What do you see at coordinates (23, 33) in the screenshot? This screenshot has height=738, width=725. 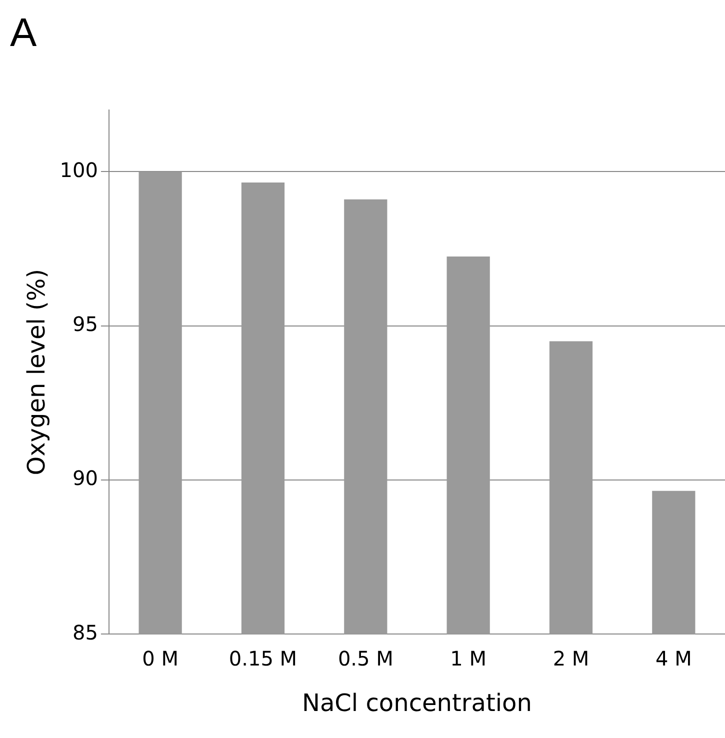 I see `text: A` at bounding box center [23, 33].